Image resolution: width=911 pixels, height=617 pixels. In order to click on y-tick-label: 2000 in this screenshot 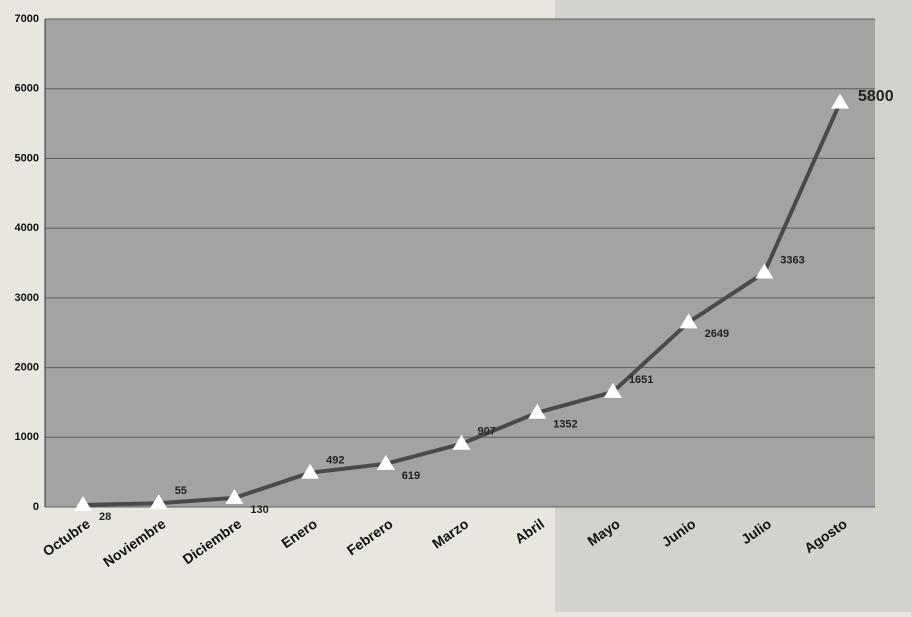, I will do `click(27, 367)`.